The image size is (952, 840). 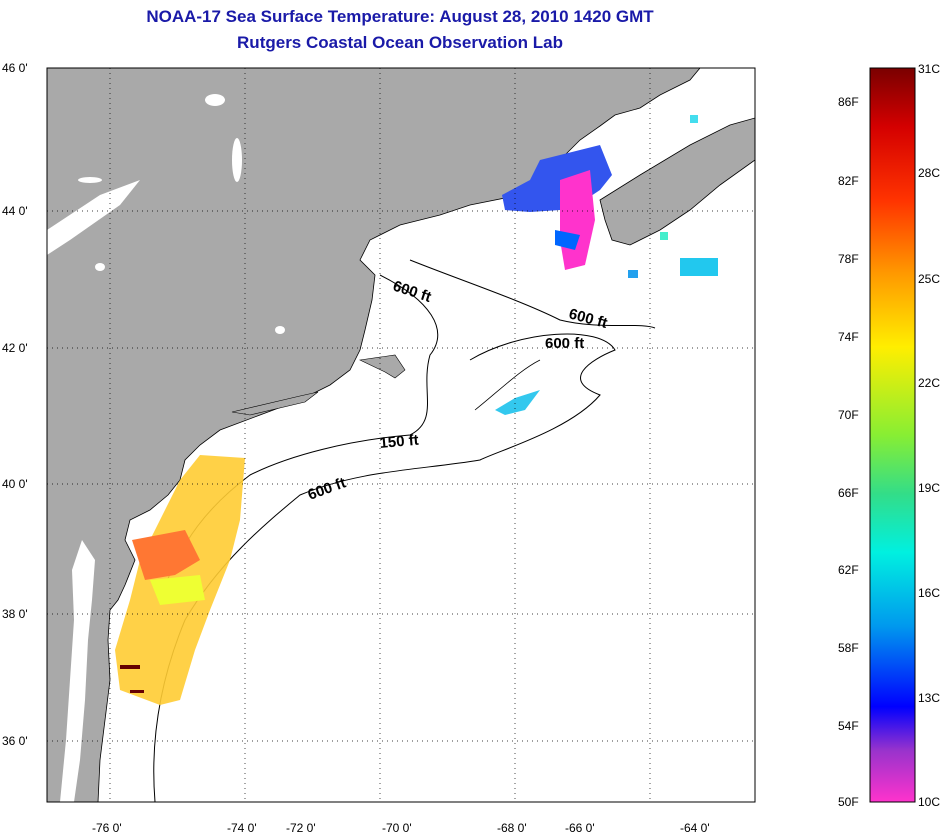 I want to click on celsius-label: 13C, so click(x=929, y=698).